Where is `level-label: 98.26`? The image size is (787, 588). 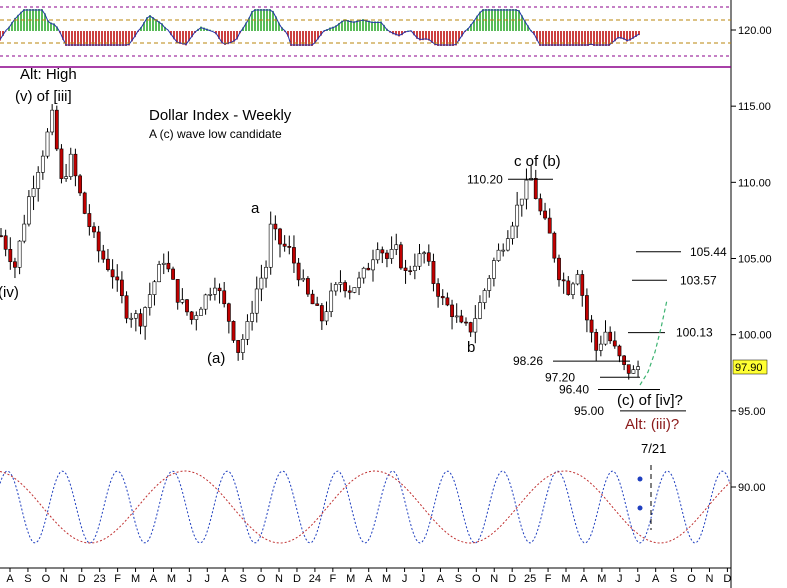 level-label: 98.26 is located at coordinates (528, 361).